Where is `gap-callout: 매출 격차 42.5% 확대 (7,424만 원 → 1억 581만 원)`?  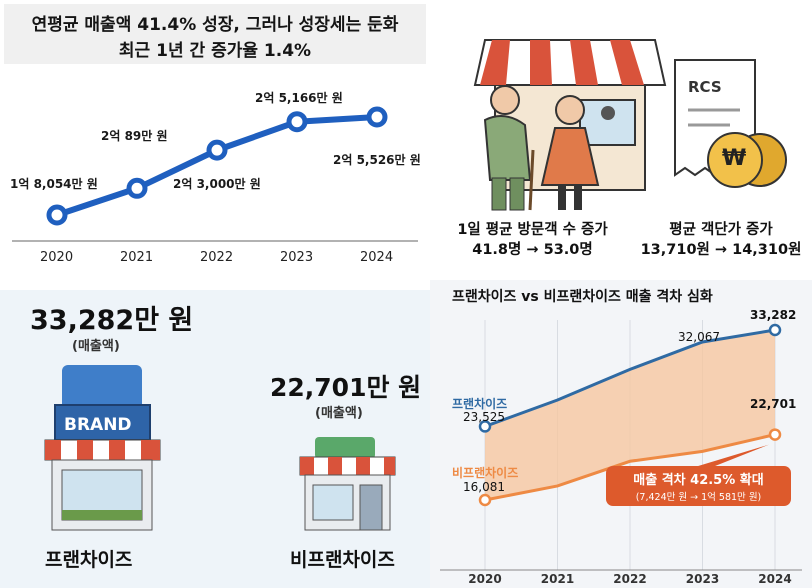 gap-callout: 매출 격차 42.5% 확대 (7,424만 원 → 1억 581만 원) is located at coordinates (698, 486).